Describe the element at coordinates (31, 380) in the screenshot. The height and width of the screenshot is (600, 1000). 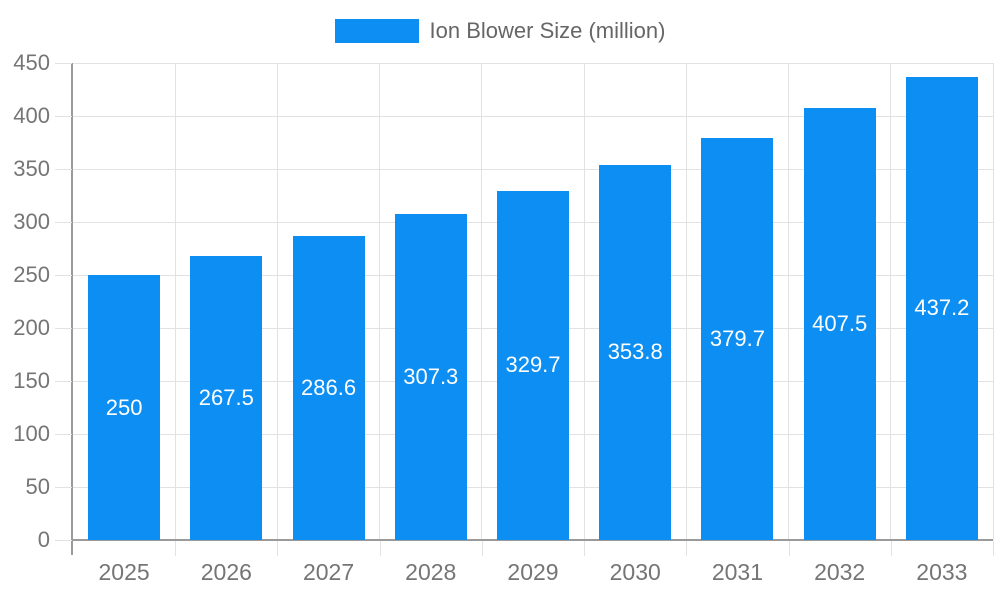
I see `y-axis-label: 150` at that location.